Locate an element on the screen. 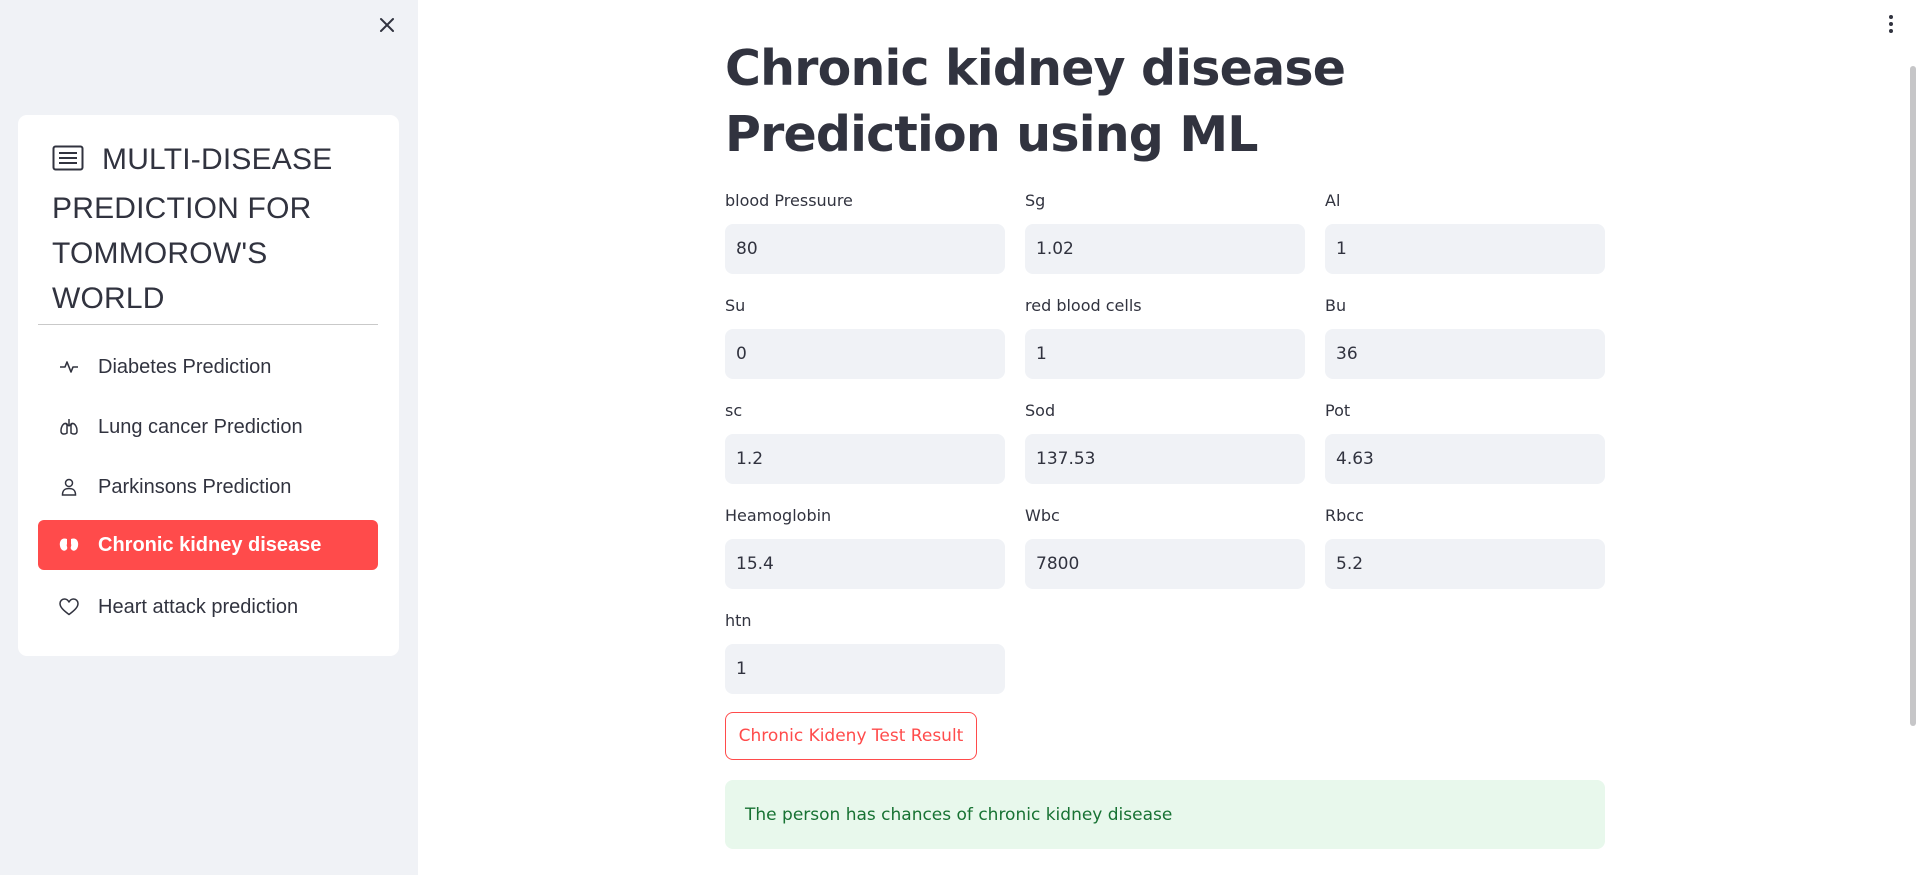  field-label: red blood cells is located at coordinates (1083, 305).